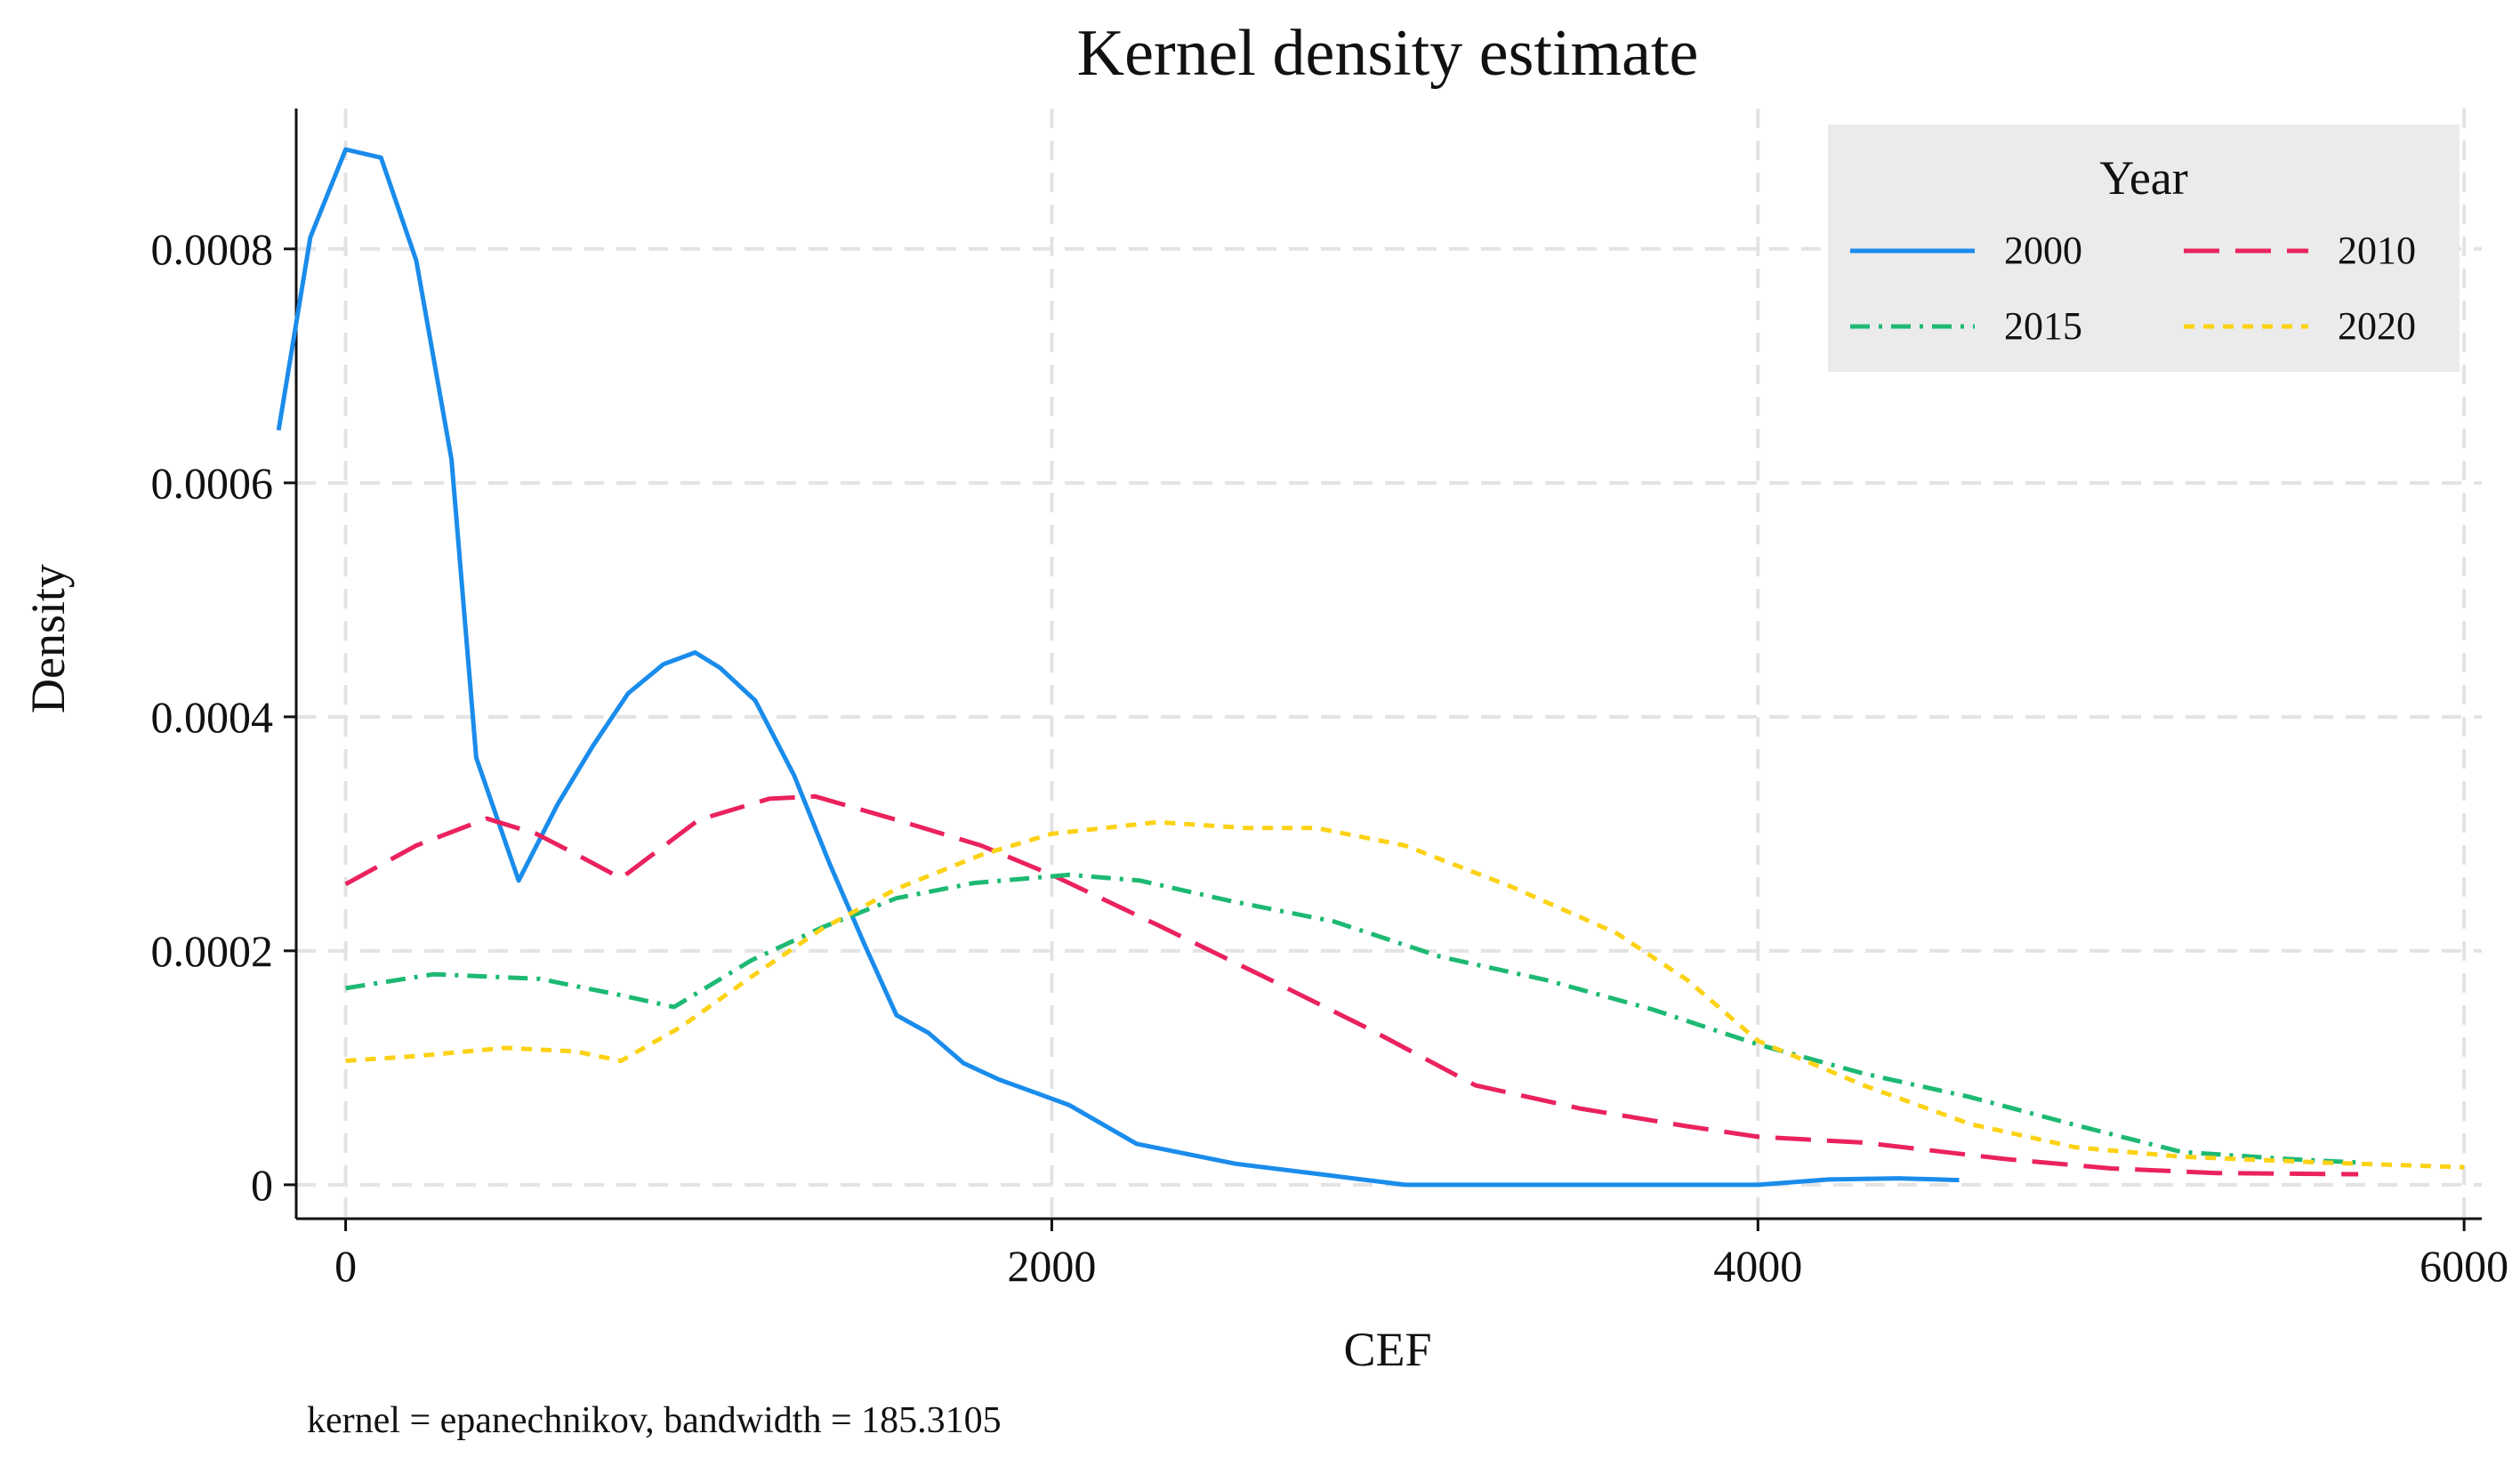  I want to click on legend-box, so click(2144, 248).